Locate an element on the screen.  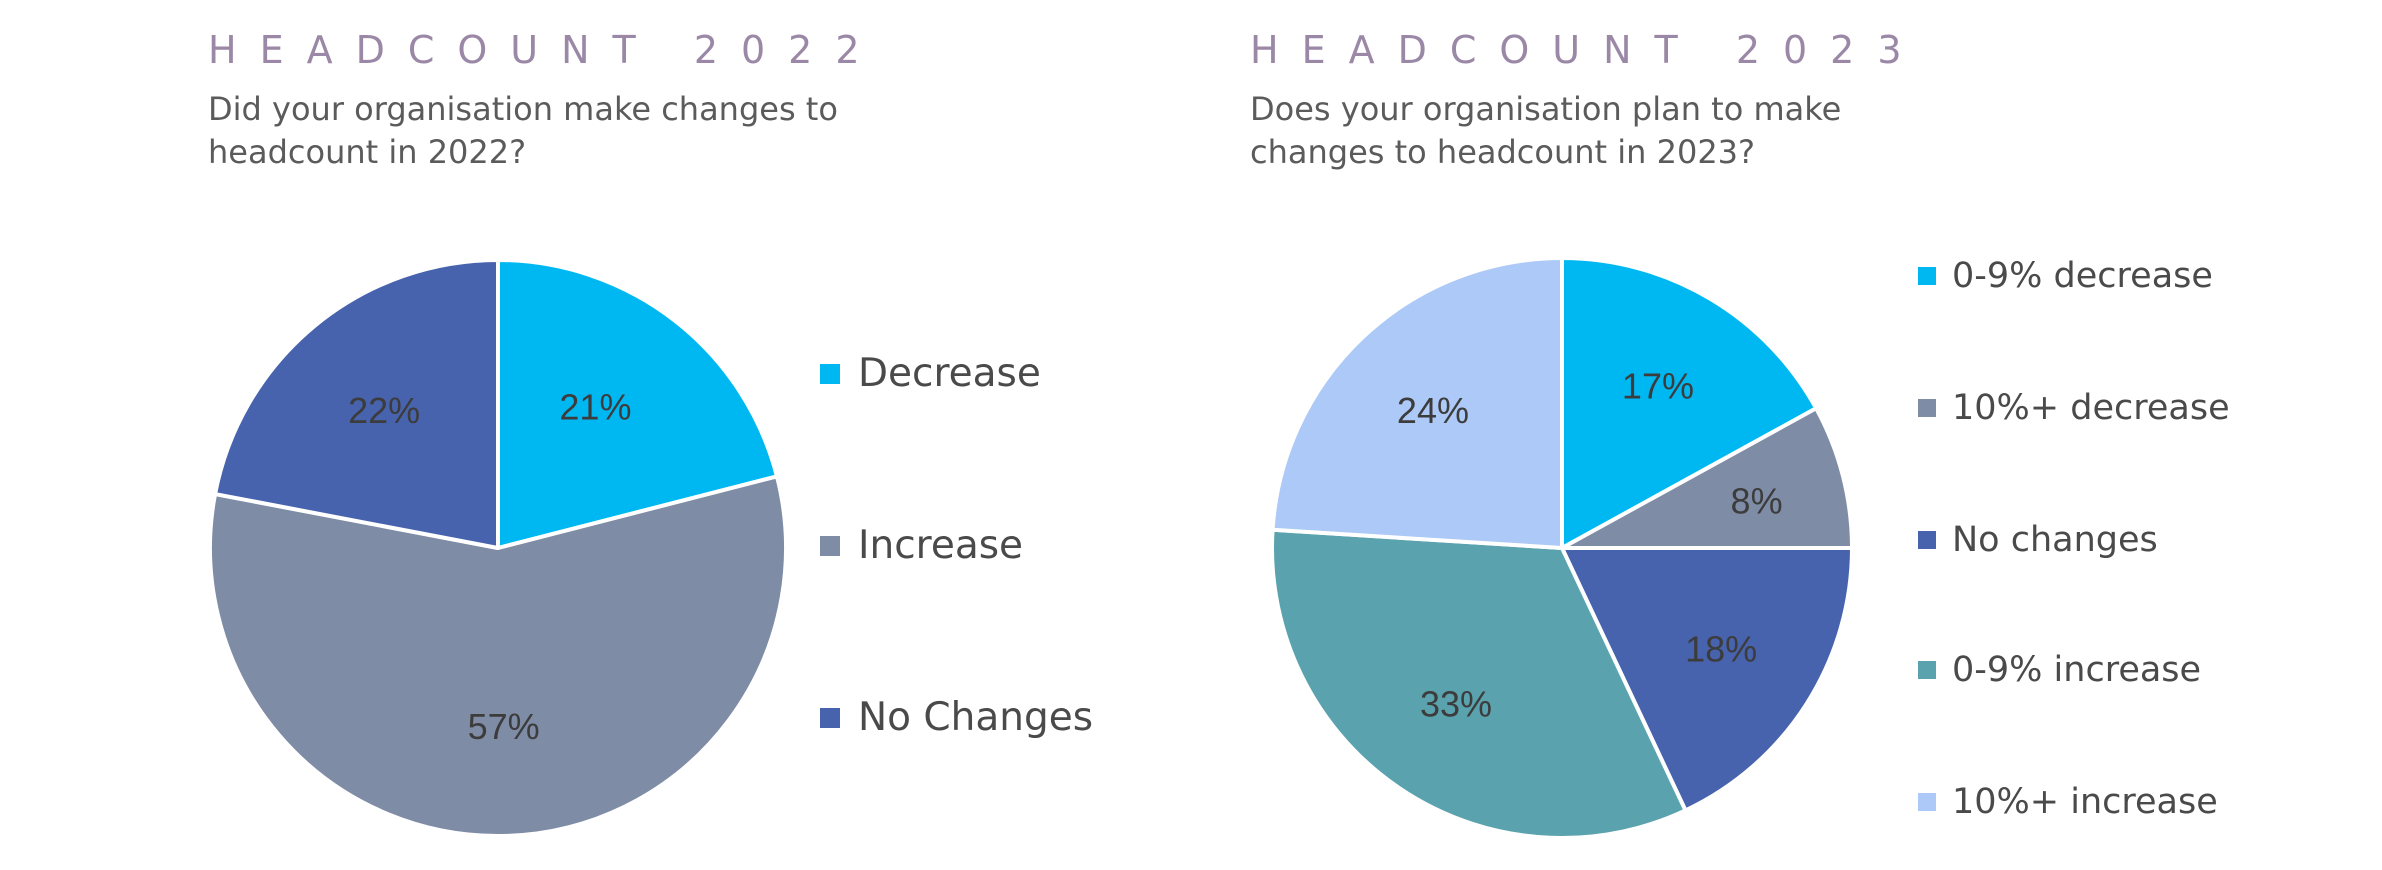
legend-label: 0-9% increase is located at coordinates (2077, 669).